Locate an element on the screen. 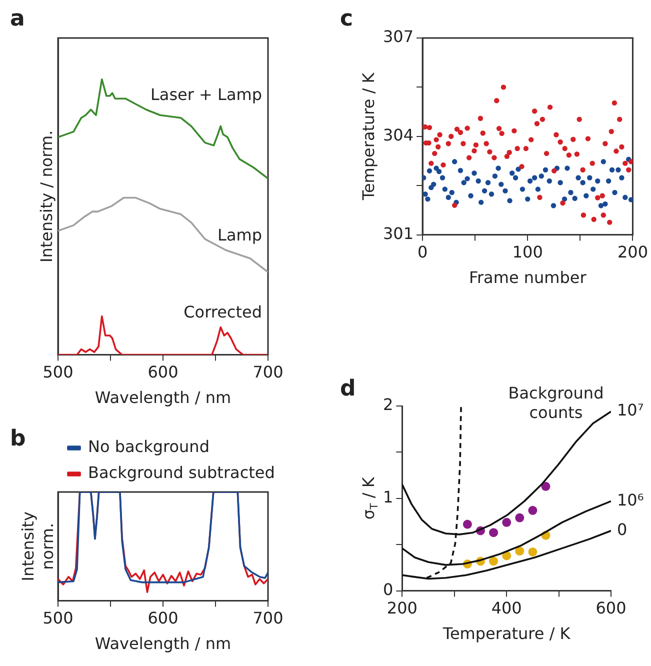 This screenshot has height=666, width=651. y-tick-label: 2 is located at coordinates (388, 404).